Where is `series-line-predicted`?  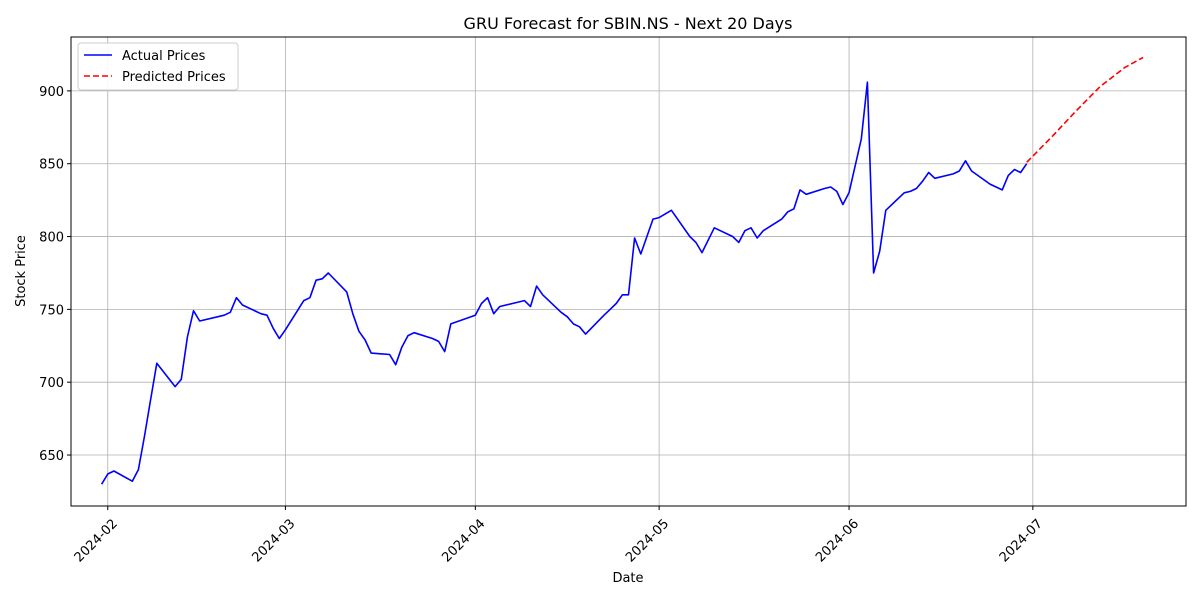 series-line-predicted is located at coordinates (1085, 109).